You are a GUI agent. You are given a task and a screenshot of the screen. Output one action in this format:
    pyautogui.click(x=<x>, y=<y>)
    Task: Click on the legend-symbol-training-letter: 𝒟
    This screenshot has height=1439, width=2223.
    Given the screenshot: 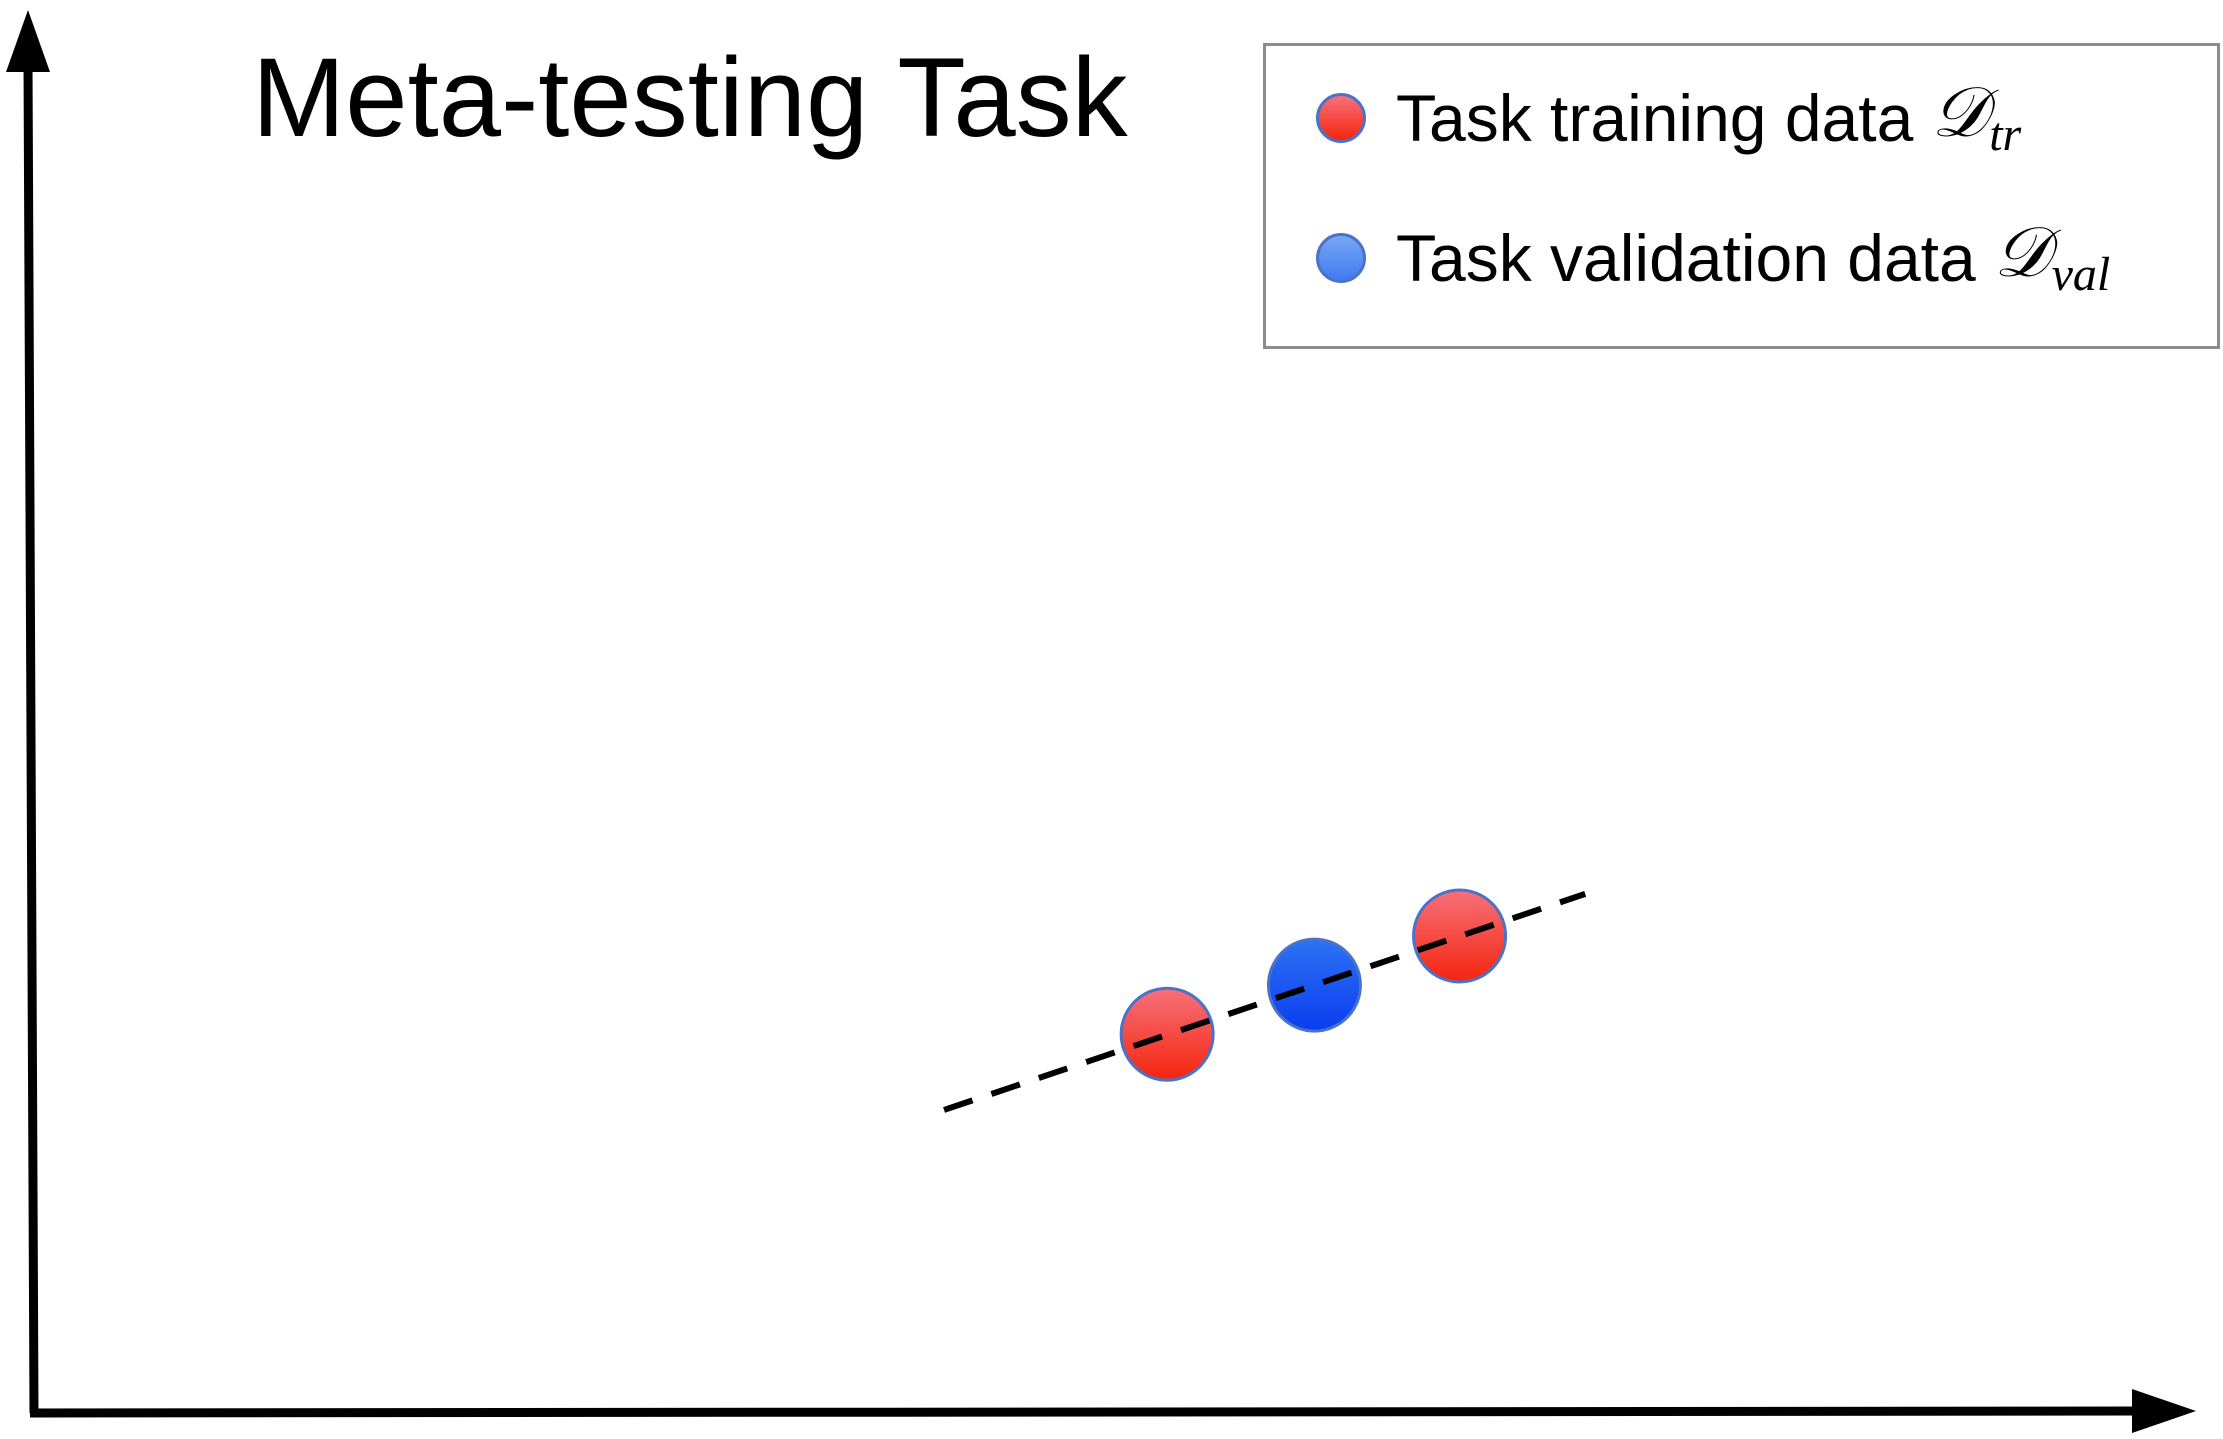 What is the action you would take?
    pyautogui.click(x=1959, y=113)
    